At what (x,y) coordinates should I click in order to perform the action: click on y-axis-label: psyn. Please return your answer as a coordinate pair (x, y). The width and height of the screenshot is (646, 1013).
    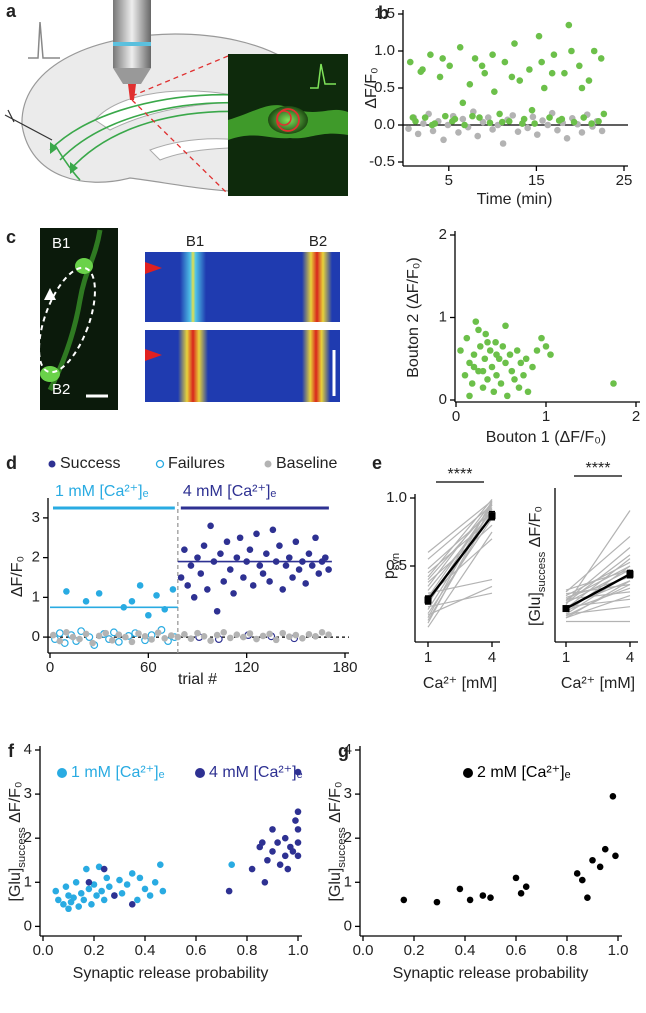
    Looking at the image, I should click on (391, 566).